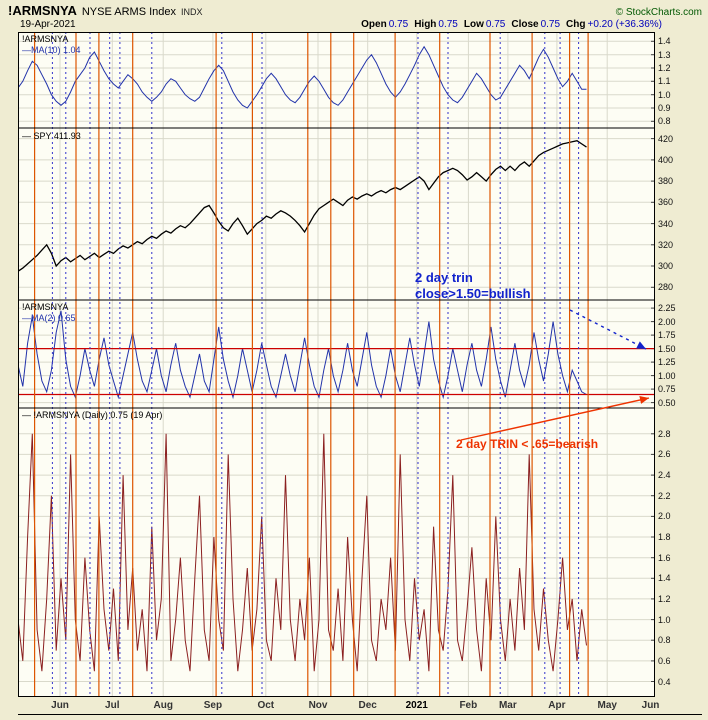 This screenshot has height=720, width=708. I want to click on x-axis-month-label: Feb, so click(468, 705).